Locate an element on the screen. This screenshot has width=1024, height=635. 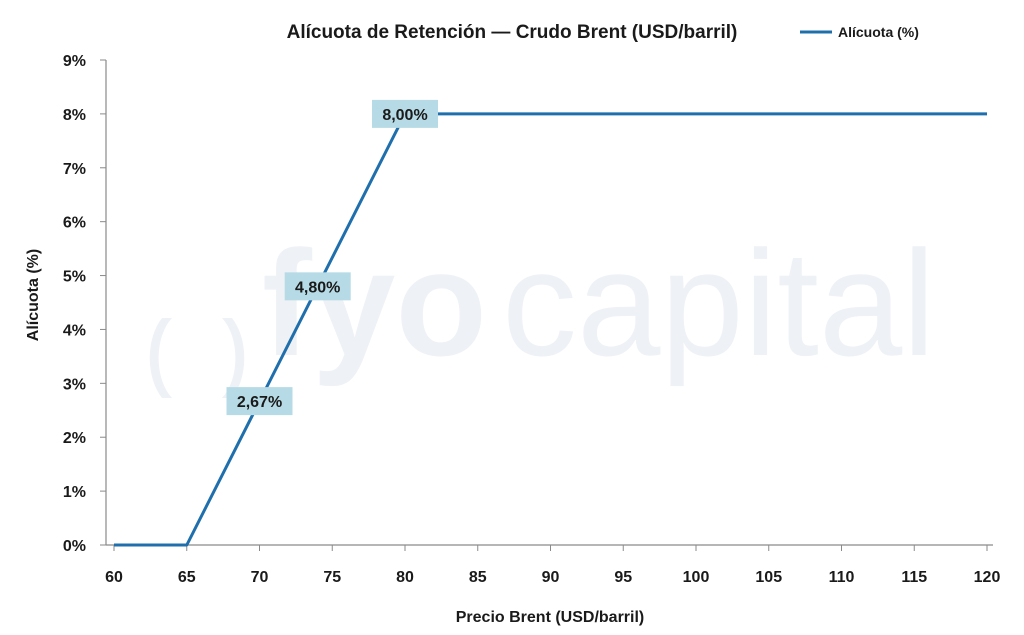
legend: Alícuota (%) is located at coordinates (859, 32).